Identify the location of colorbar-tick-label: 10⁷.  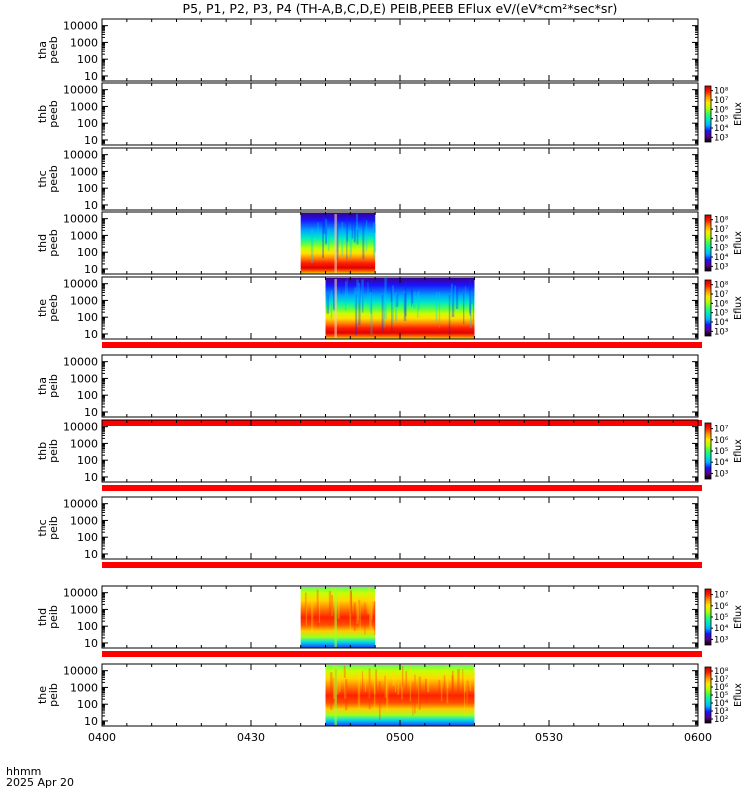
(721, 295).